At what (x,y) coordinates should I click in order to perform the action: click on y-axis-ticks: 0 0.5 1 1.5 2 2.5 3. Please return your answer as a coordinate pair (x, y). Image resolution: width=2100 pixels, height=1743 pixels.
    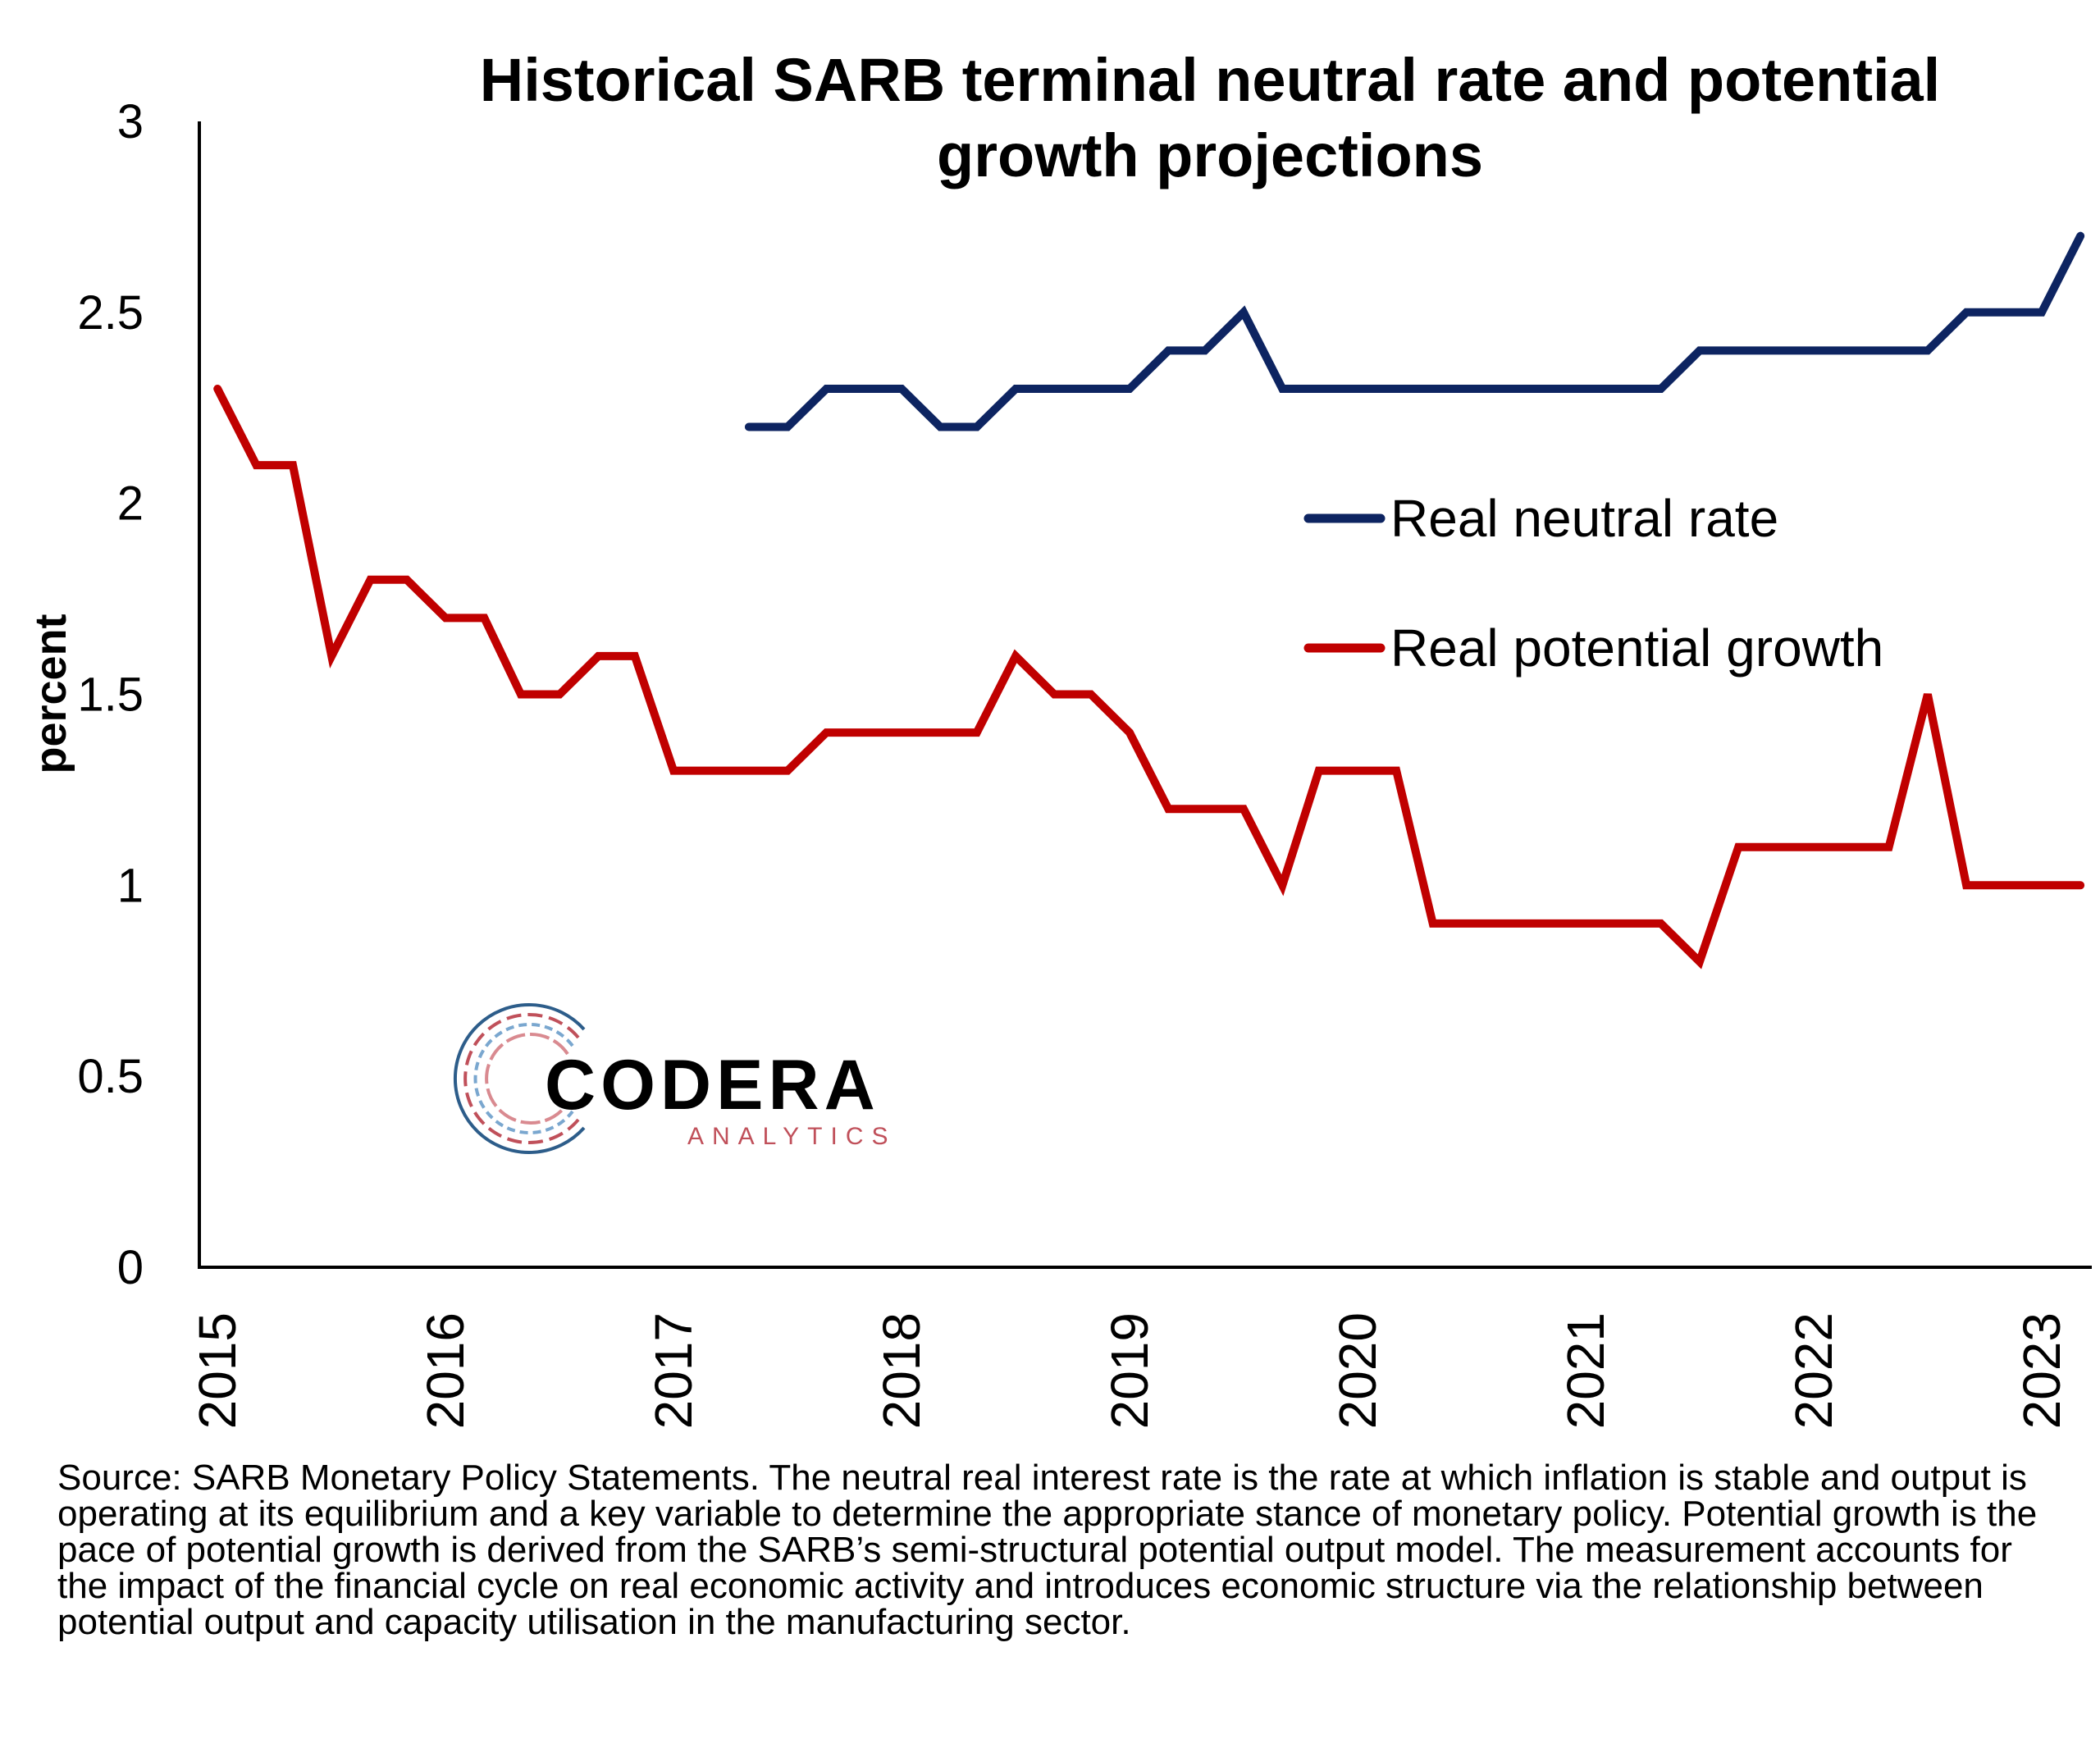
    Looking at the image, I should click on (110, 694).